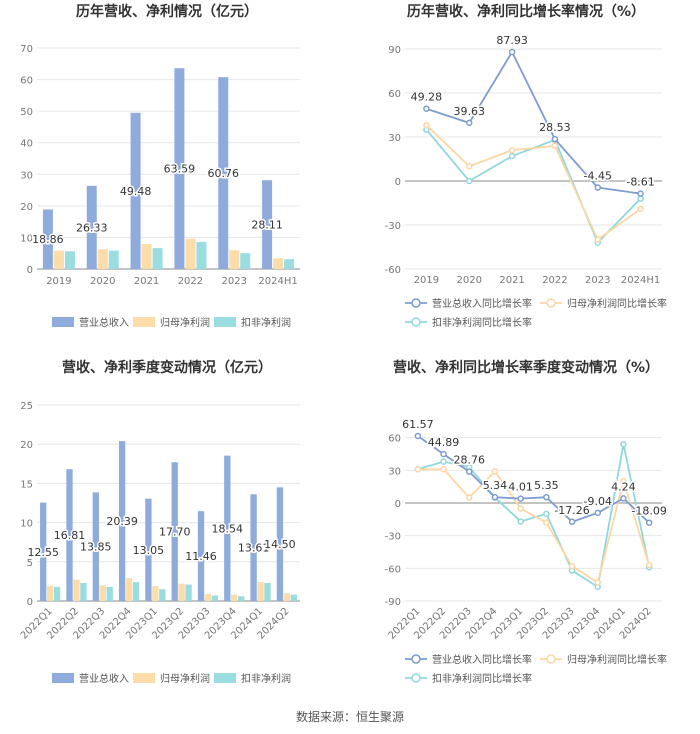 This screenshot has height=734, width=700. What do you see at coordinates (393, 226) in the screenshot?
I see `annual-growth-ytick-label: -30` at bounding box center [393, 226].